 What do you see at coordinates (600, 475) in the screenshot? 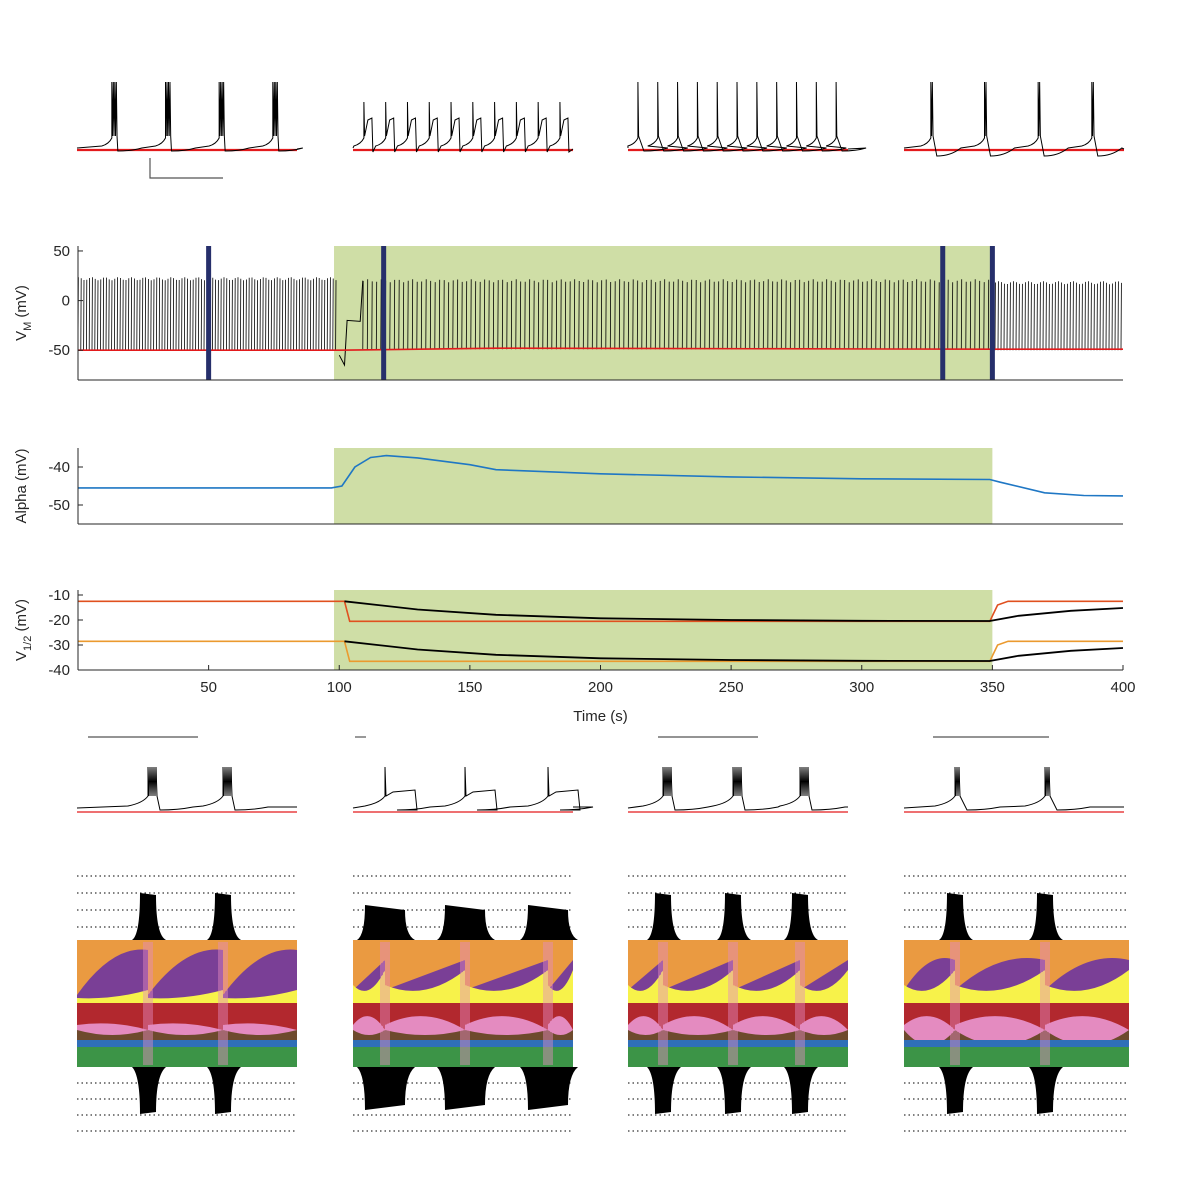
I see `alpha-line` at bounding box center [600, 475].